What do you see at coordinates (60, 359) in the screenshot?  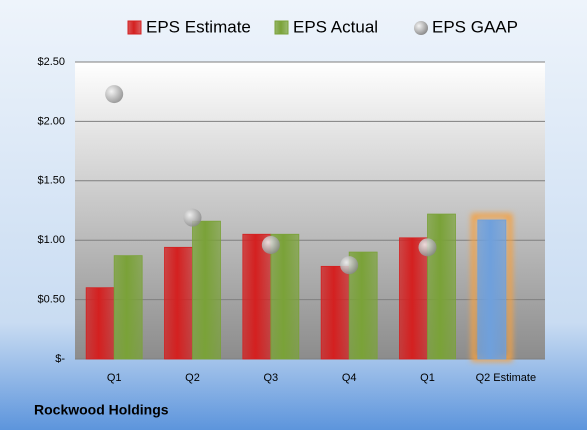 I see `y-tick-label: $-` at bounding box center [60, 359].